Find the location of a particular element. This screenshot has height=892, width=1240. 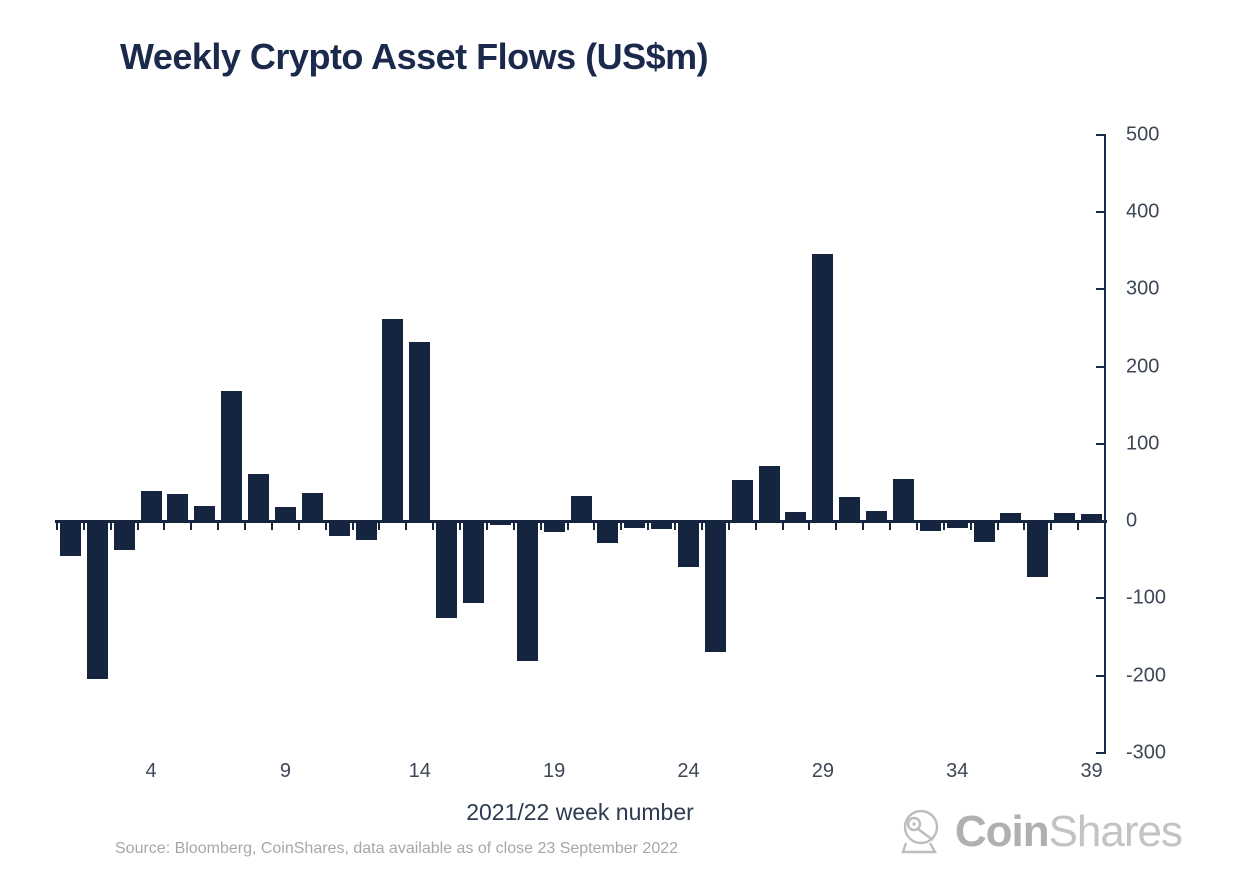

y-axis-label: 200 is located at coordinates (1143, 366).